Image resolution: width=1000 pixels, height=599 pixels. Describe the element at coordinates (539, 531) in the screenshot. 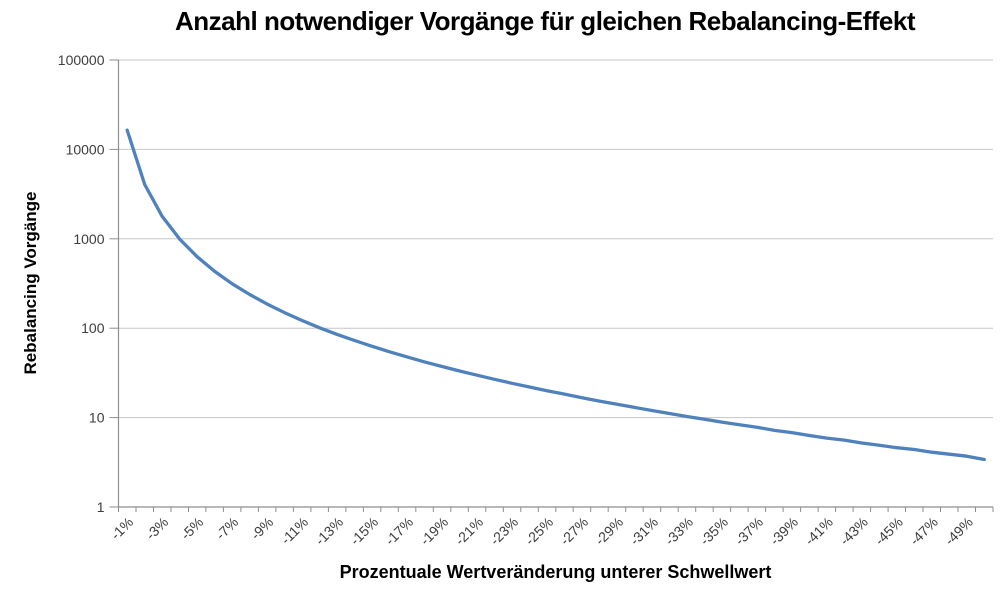

I see `x-tick-label: -25%` at that location.